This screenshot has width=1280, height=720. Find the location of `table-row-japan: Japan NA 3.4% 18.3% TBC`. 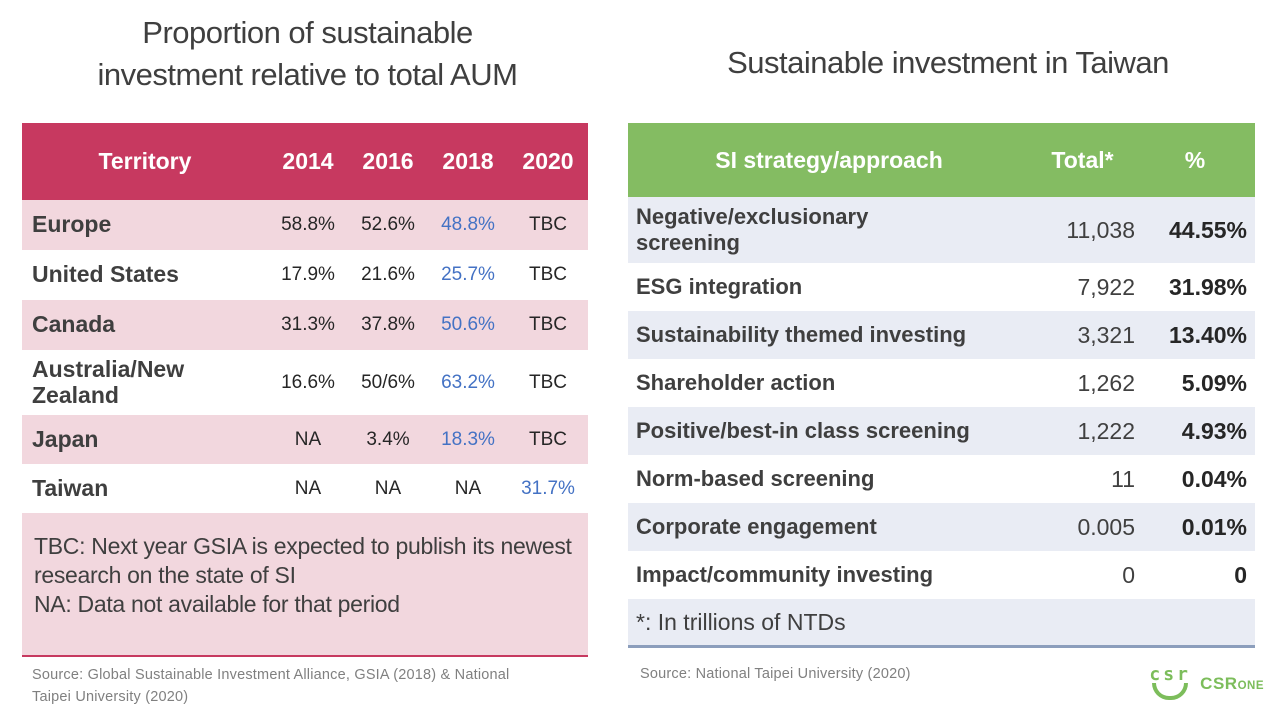

table-row-japan: Japan NA 3.4% 18.3% TBC is located at coordinates (305, 439).